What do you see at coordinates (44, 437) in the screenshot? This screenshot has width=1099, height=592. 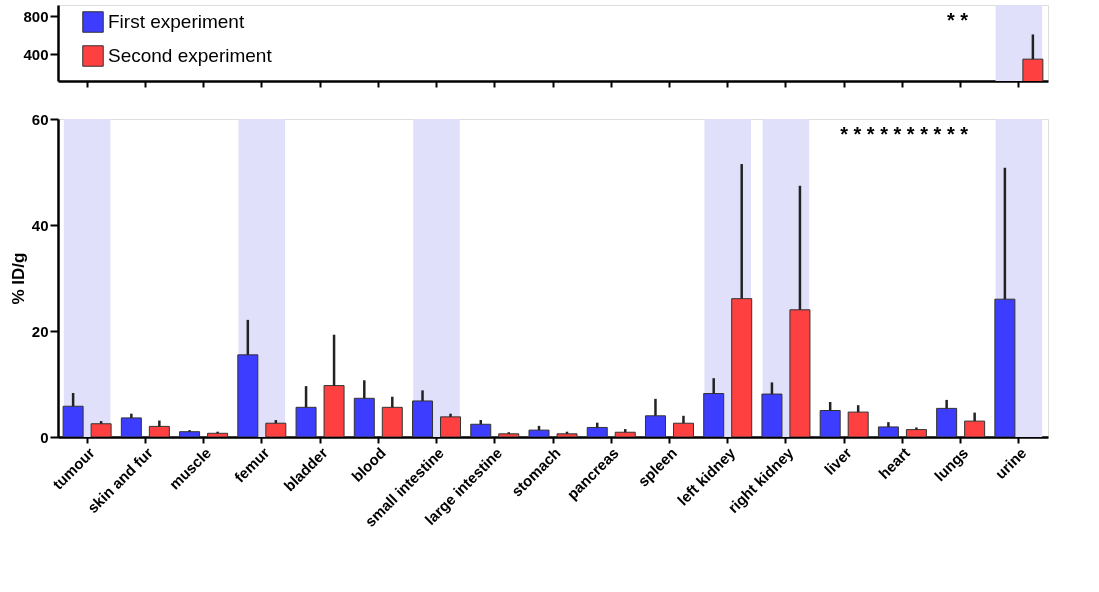 I see `y-tick-label: 0` at bounding box center [44, 437].